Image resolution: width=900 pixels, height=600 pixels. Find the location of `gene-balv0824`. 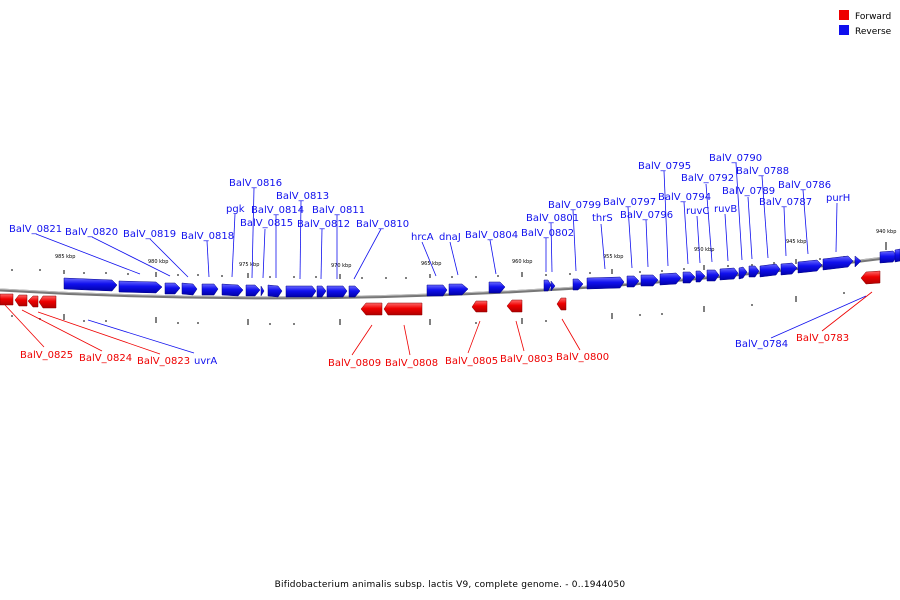

gene-balv0824 is located at coordinates (33, 301).